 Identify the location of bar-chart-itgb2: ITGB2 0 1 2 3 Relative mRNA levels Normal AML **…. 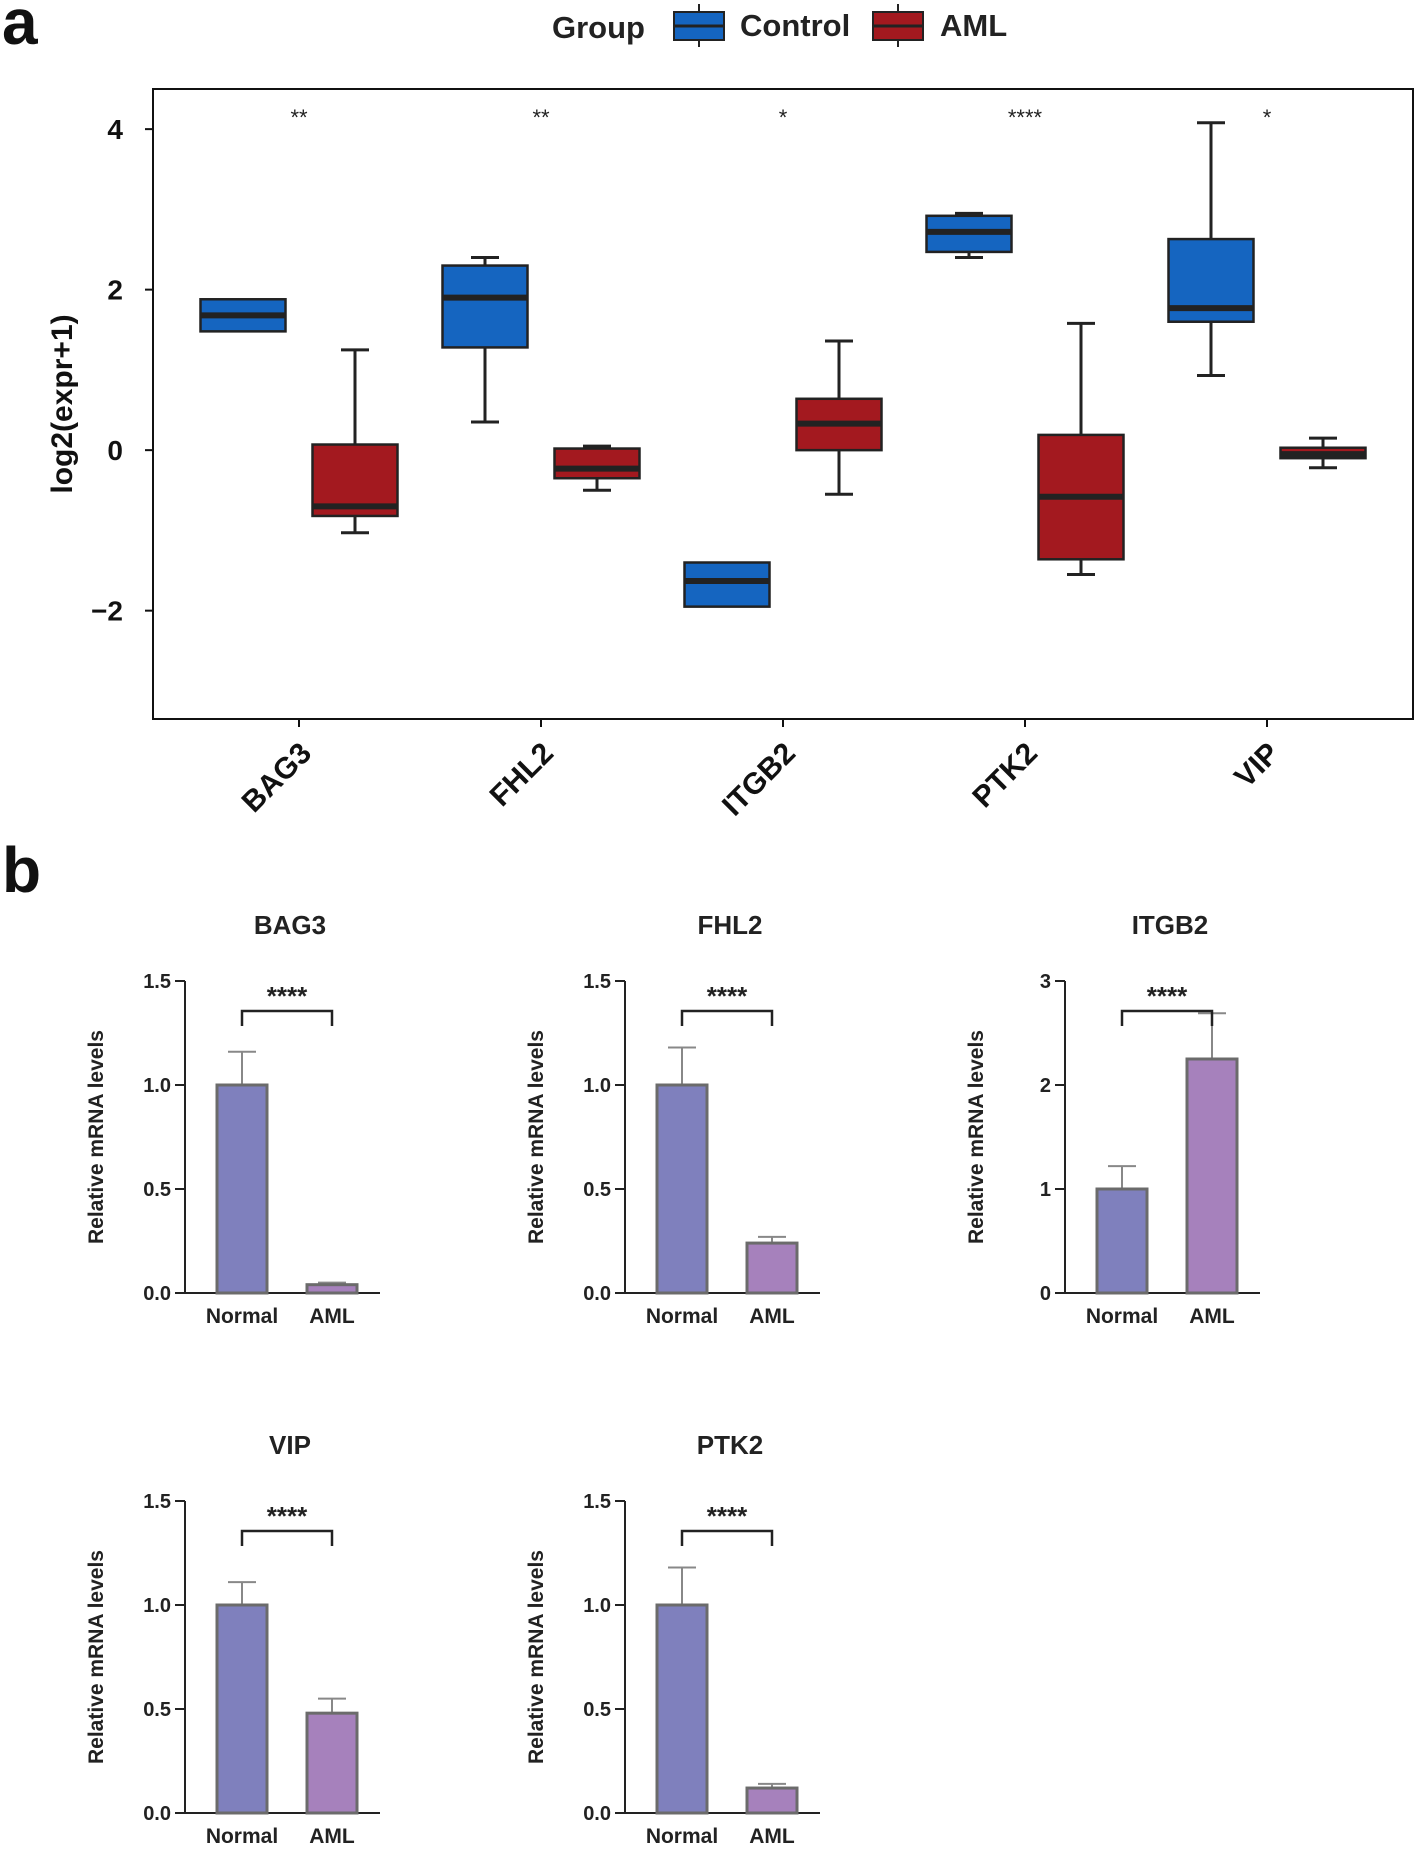
(1112, 1119).